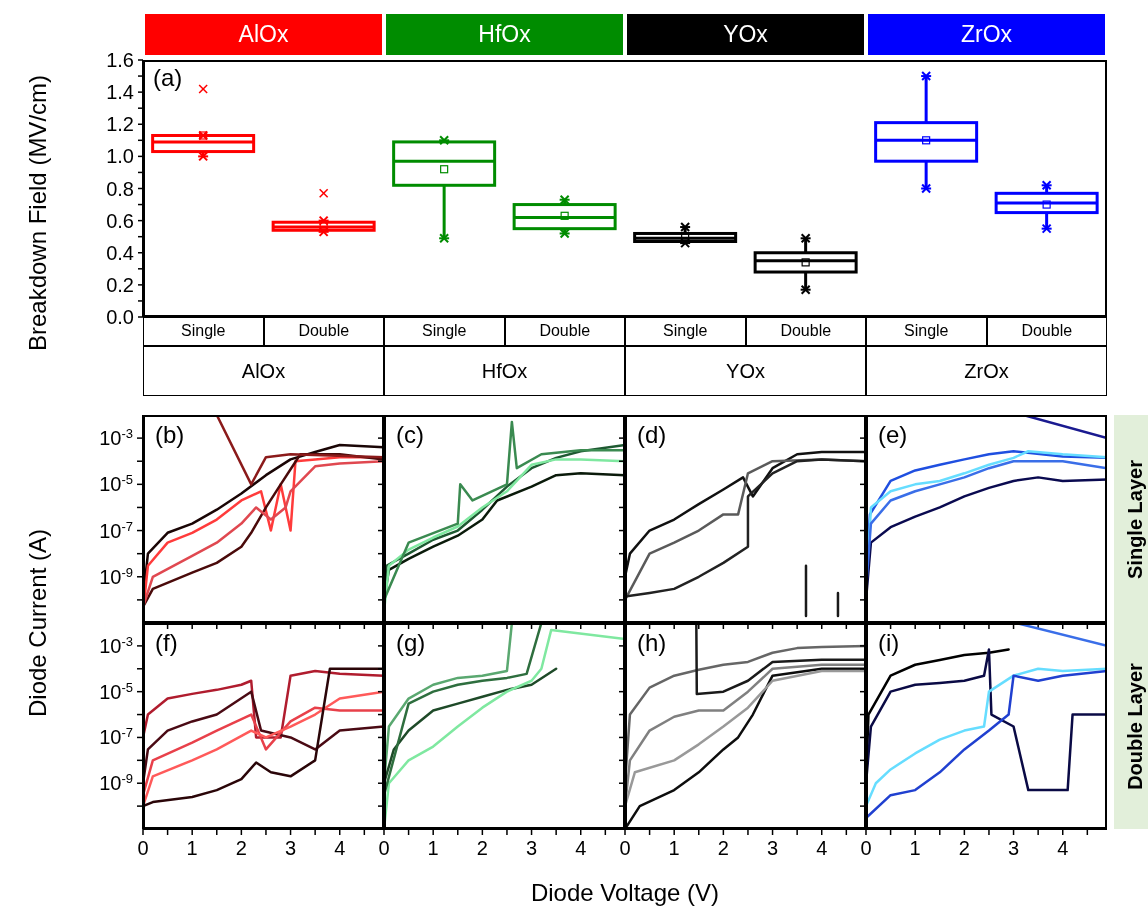  Describe the element at coordinates (120, 92) in the screenshot. I see `y-tick-label: 1.4` at that location.